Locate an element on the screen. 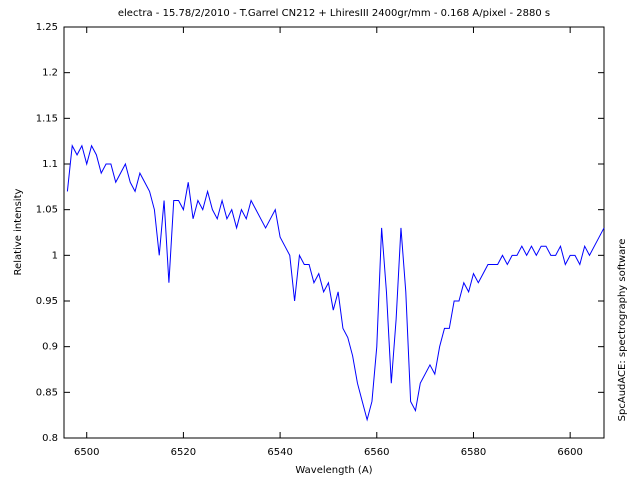  x-tick-label: 6560 is located at coordinates (376, 452).